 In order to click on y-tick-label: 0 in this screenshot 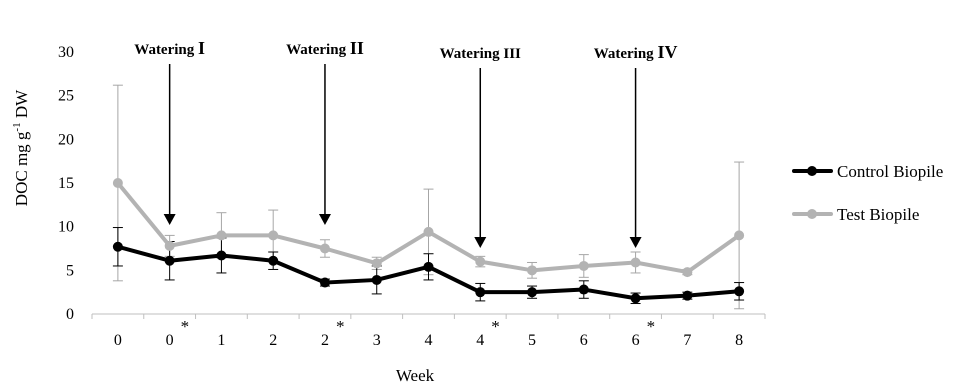, I will do `click(70, 314)`.